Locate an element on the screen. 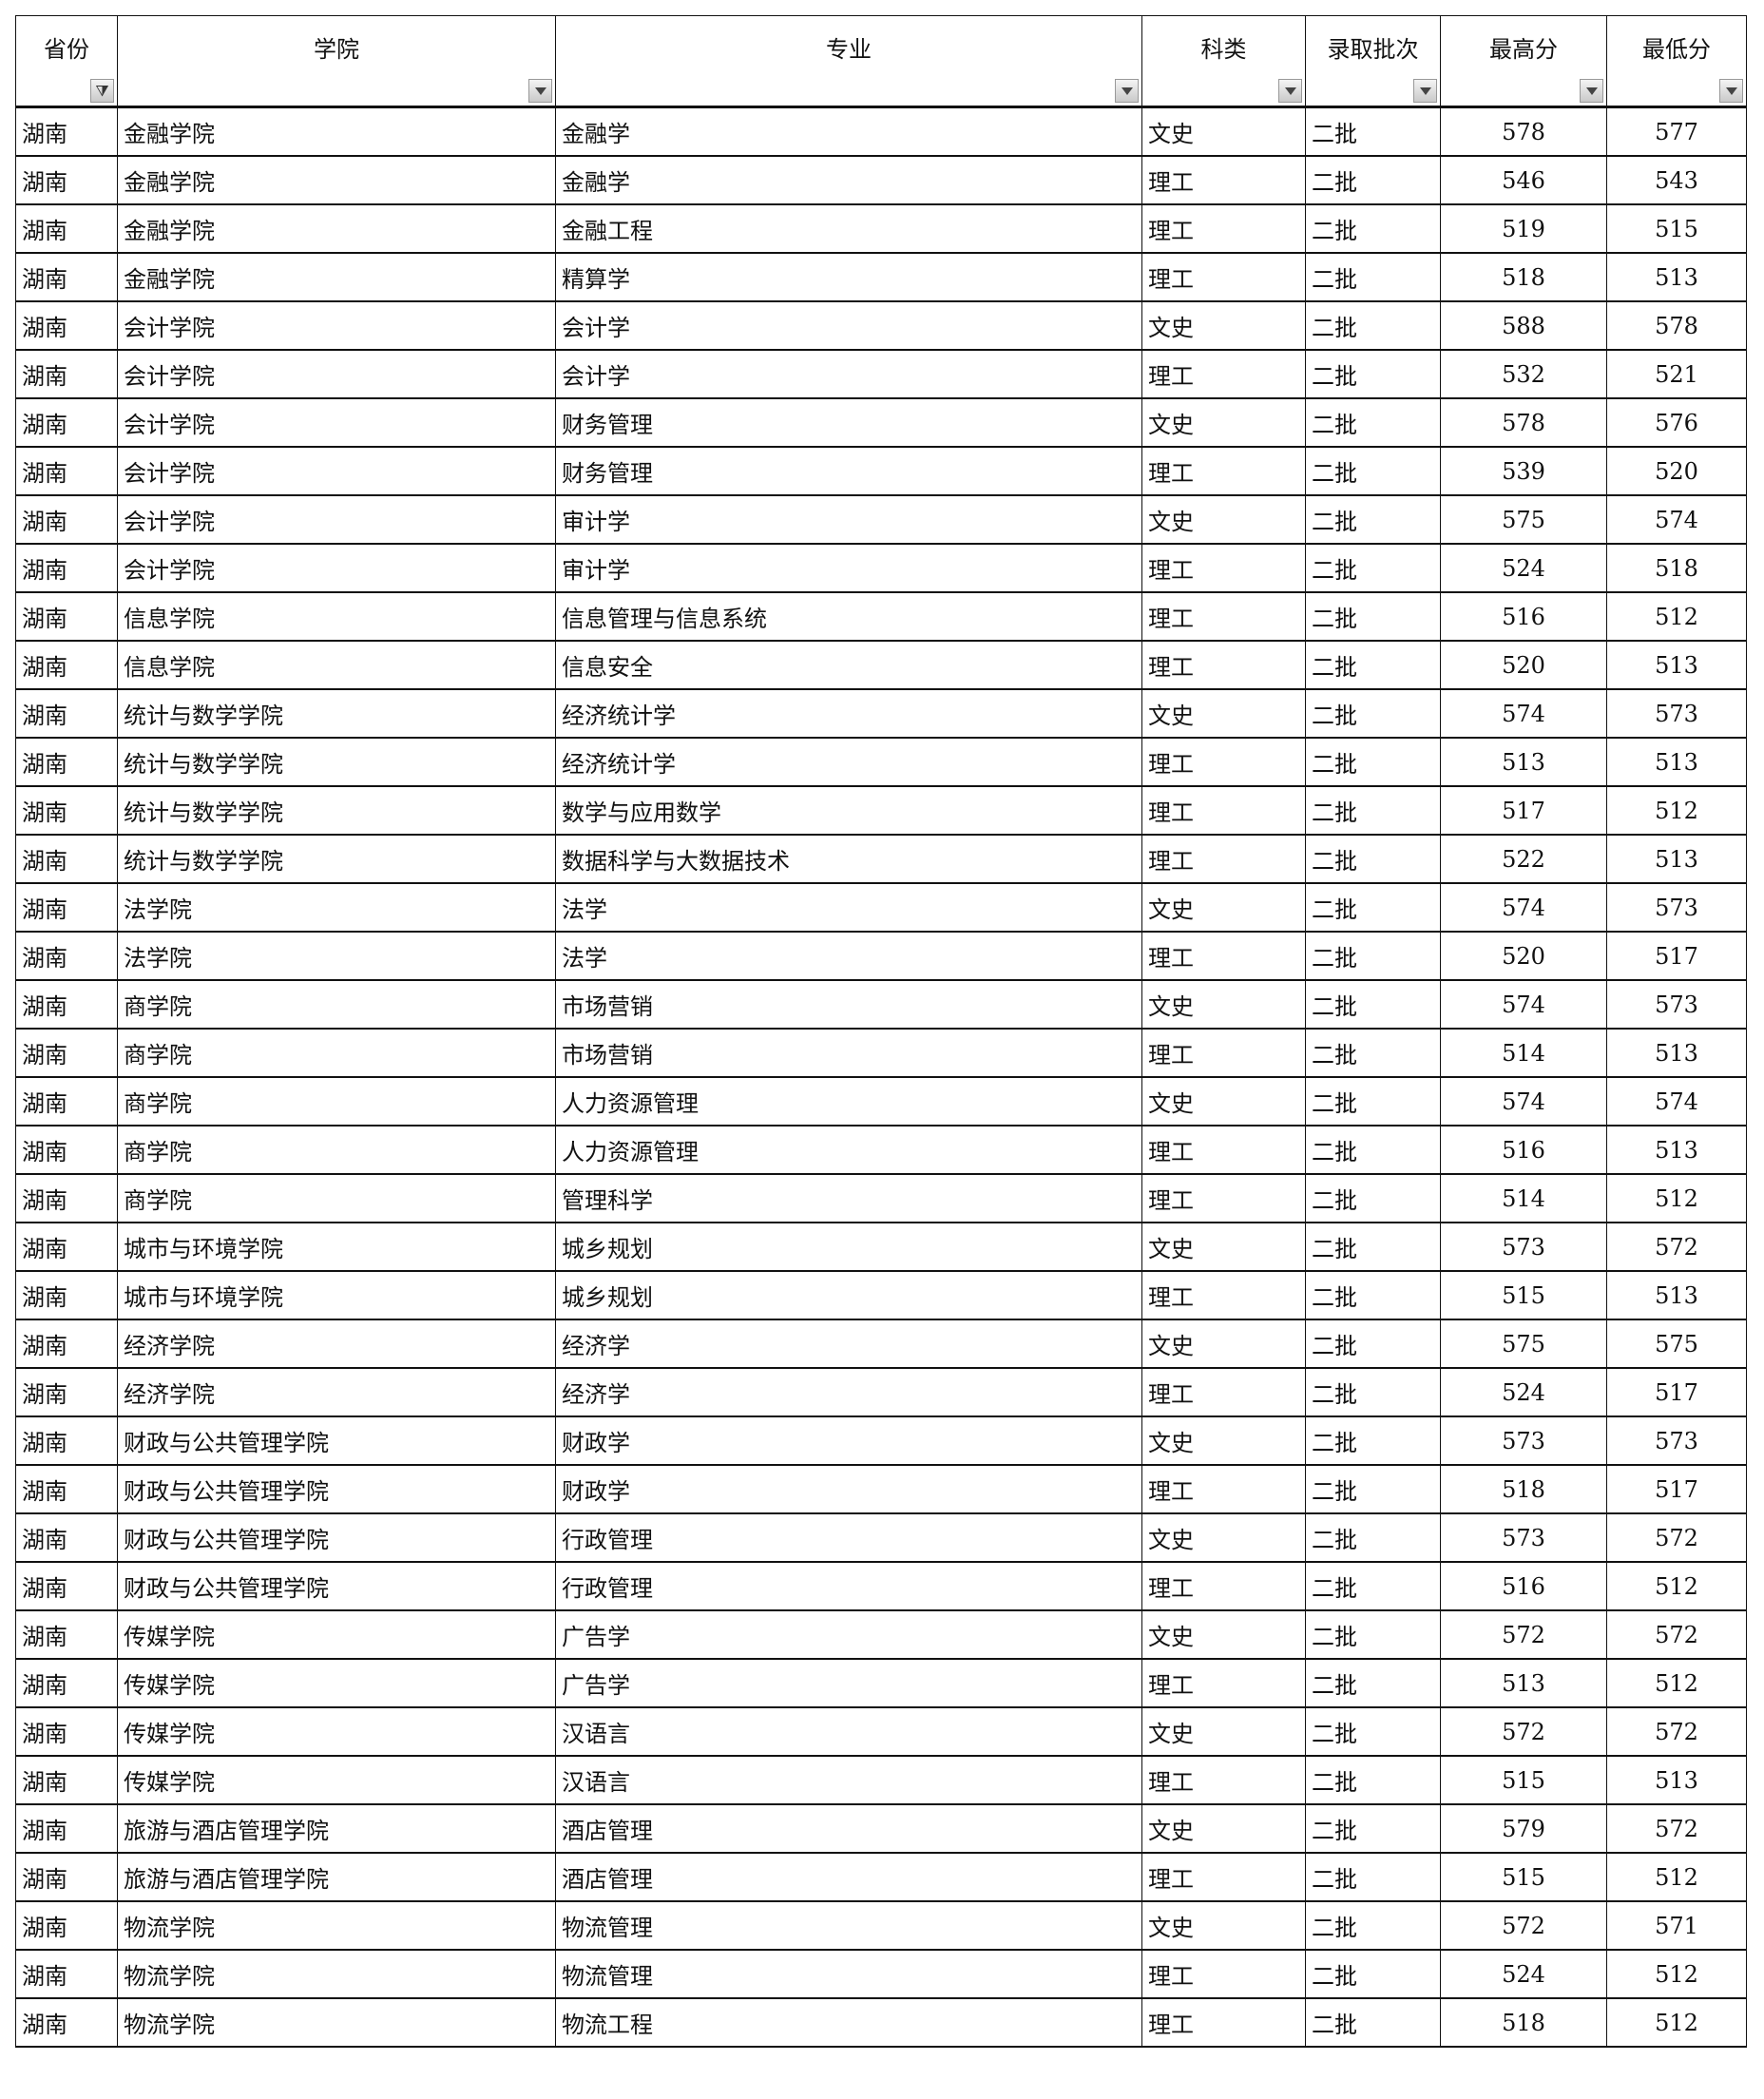 The width and height of the screenshot is (1764, 2099). cell-min-score: 572 is located at coordinates (1676, 1731).